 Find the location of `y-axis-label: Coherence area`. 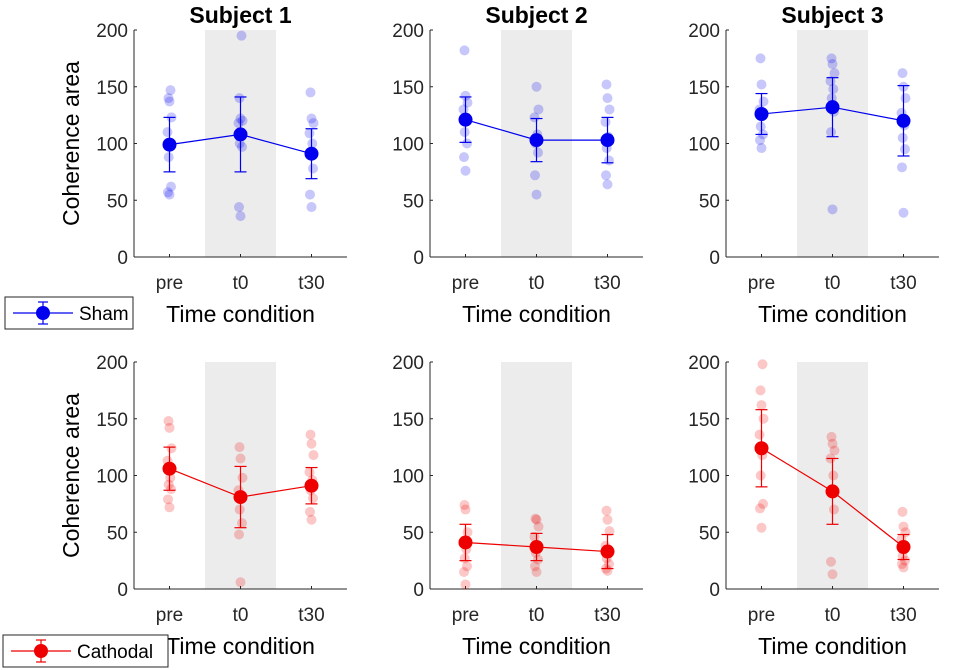

y-axis-label: Coherence area is located at coordinates (71, 143).